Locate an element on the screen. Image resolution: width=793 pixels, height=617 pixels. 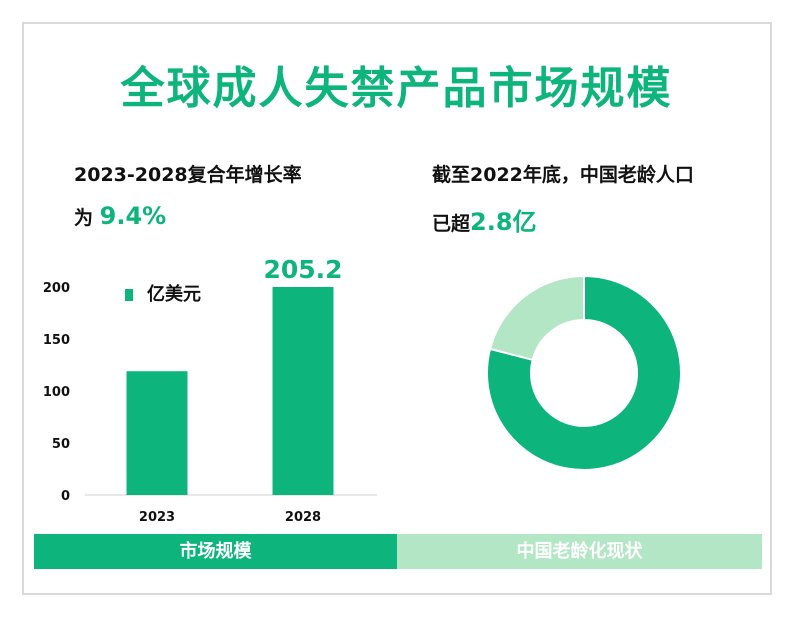
cagr-value: 9.4% is located at coordinates (133, 216).